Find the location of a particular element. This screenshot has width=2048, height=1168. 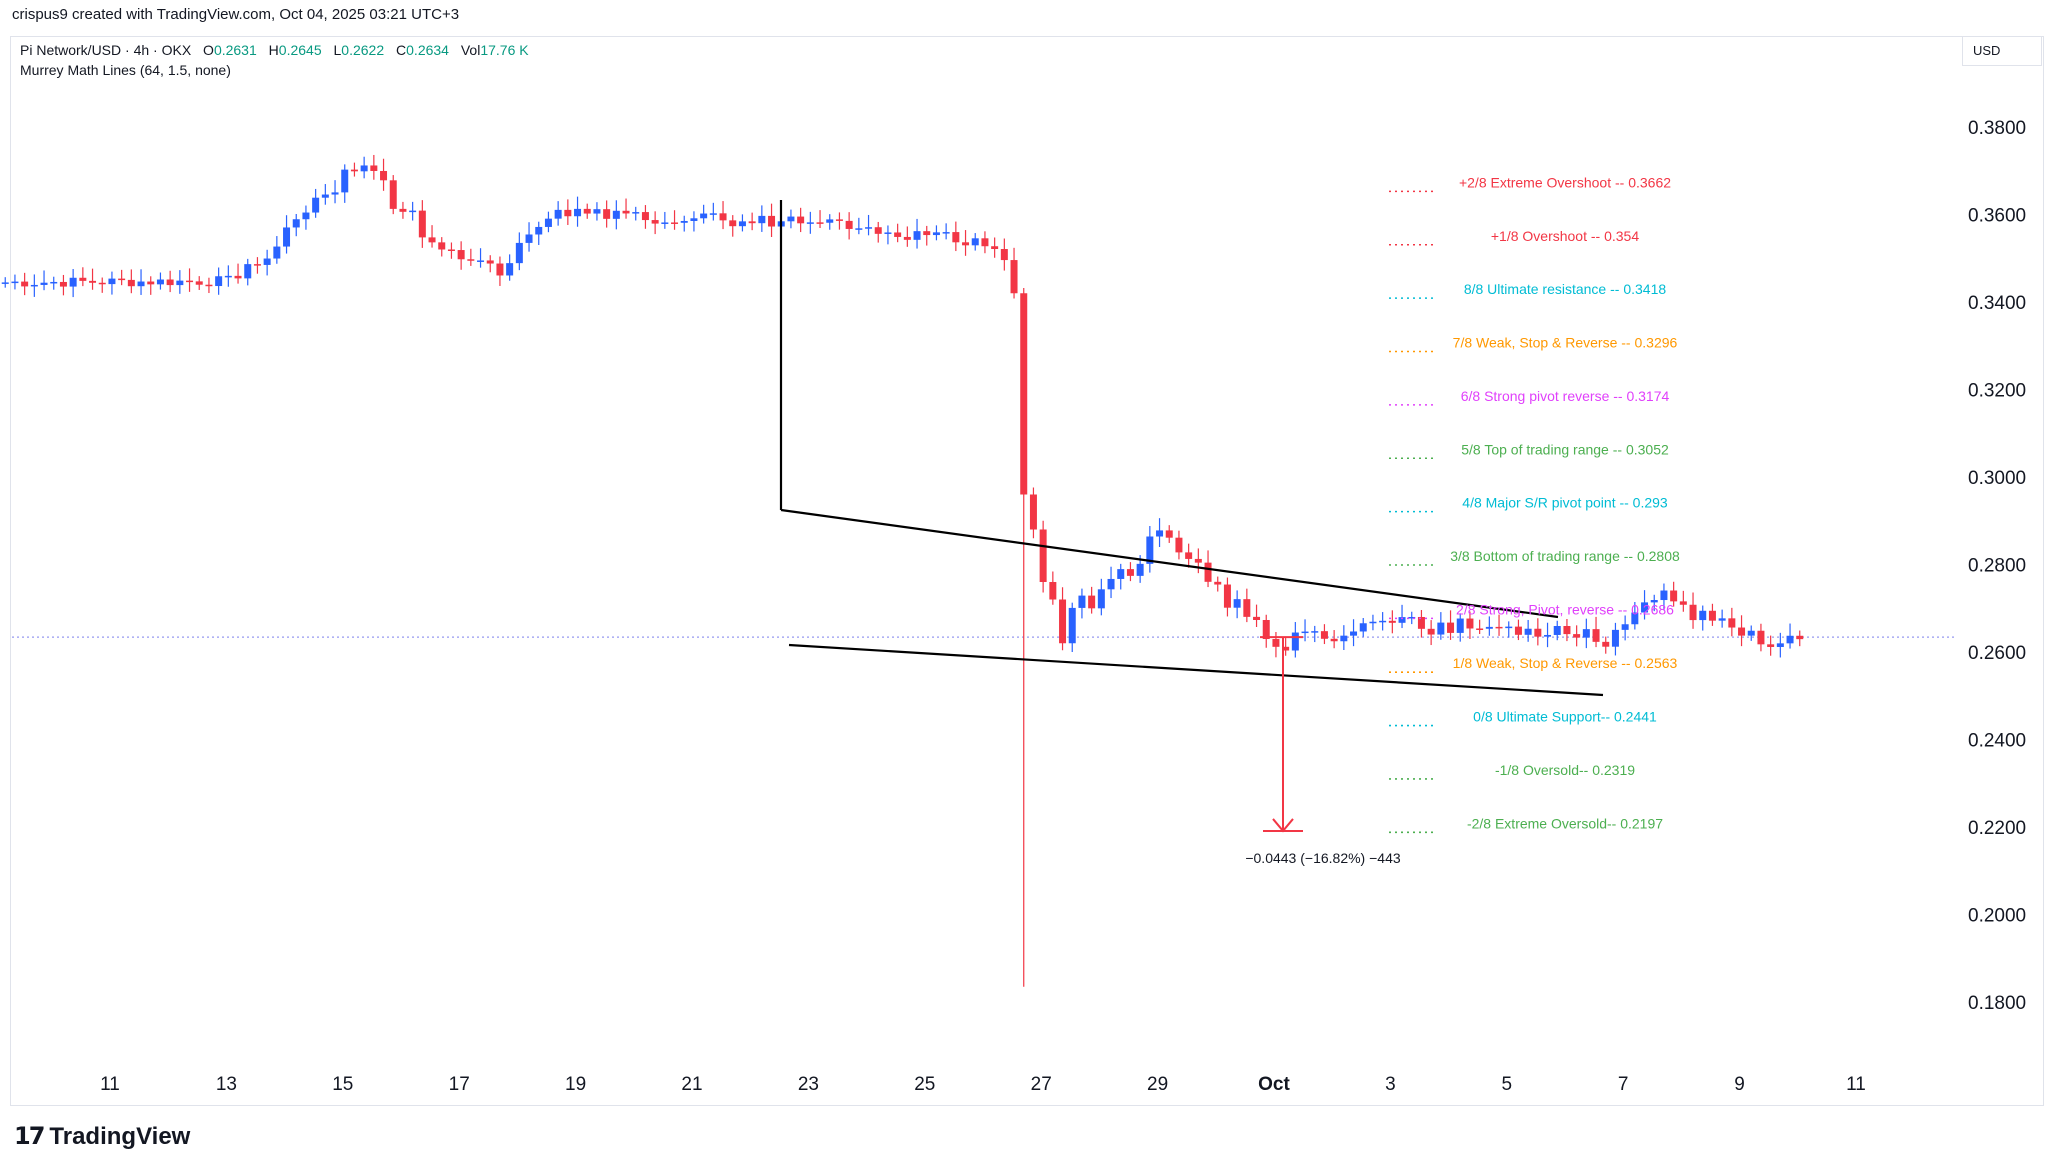

y-tick-label: 0.2400 is located at coordinates (1997, 741).